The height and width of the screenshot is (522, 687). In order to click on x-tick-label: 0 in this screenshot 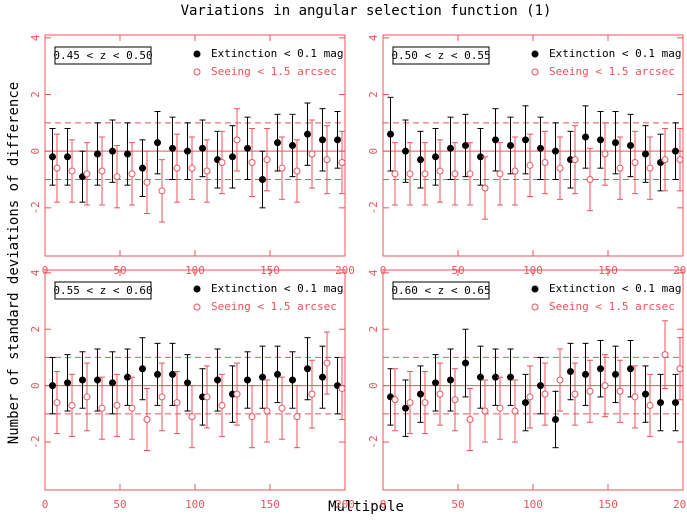, I will do `click(45, 504)`.